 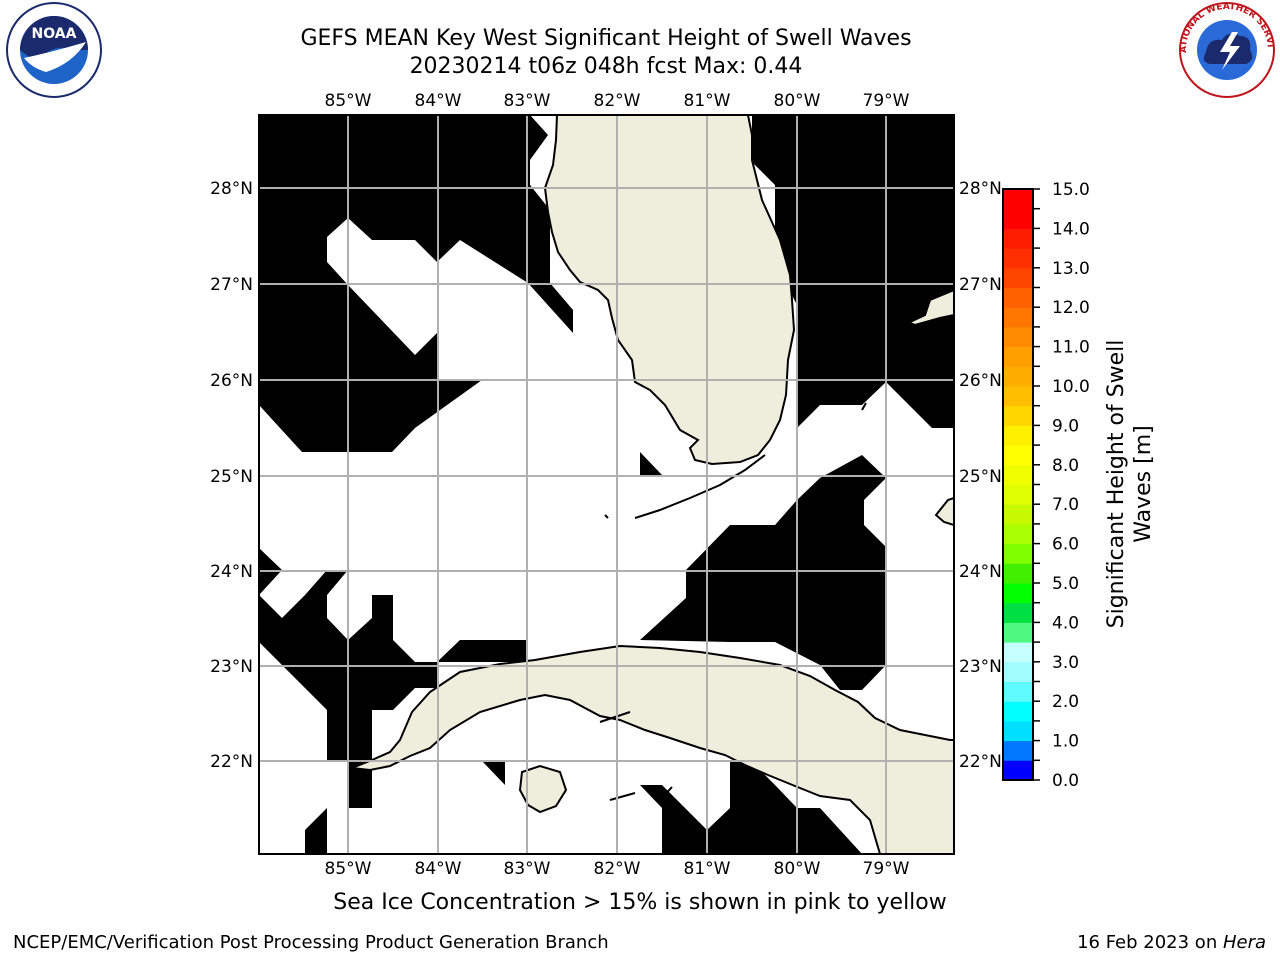 I want to click on lat-label-left: 23°N, so click(x=231, y=667).